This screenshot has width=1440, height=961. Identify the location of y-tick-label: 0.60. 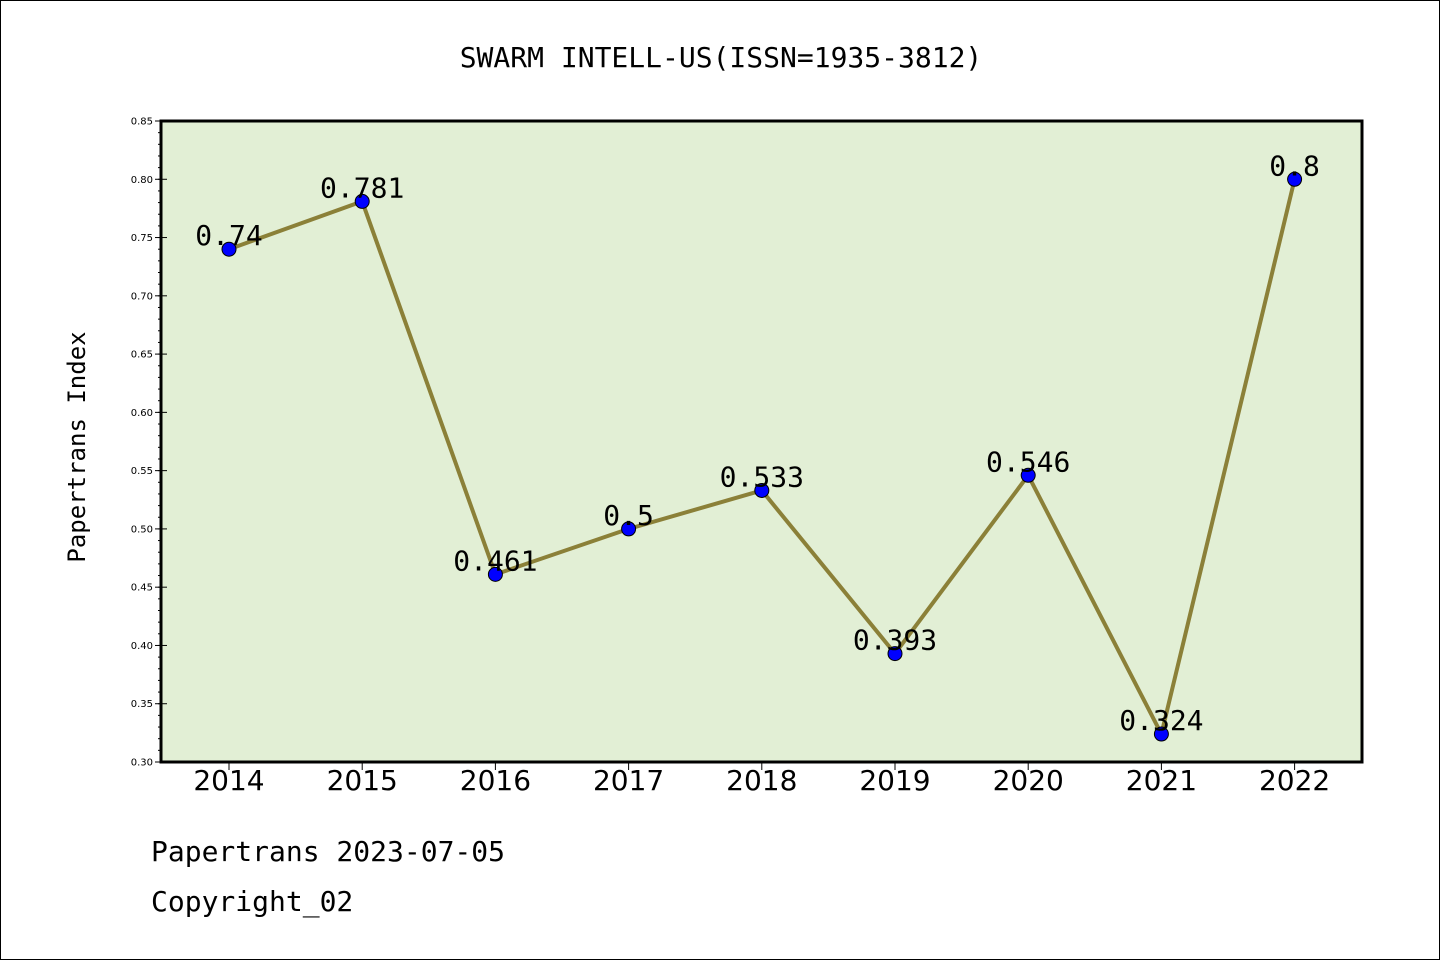
(142, 413).